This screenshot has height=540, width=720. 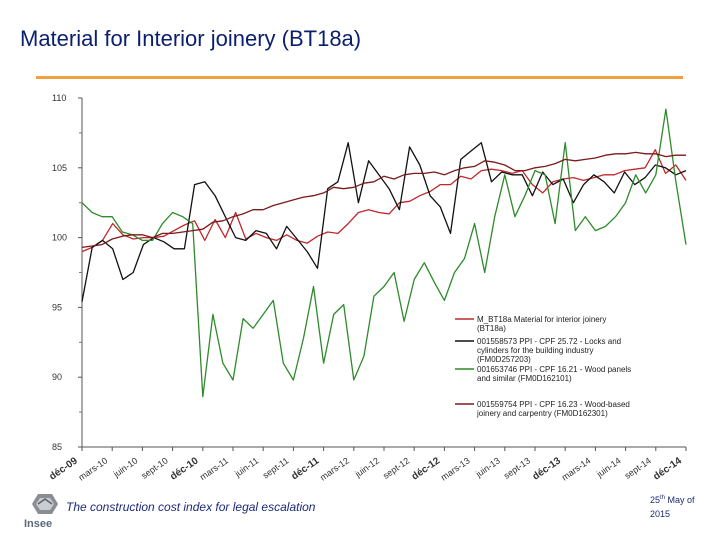 I want to click on x-tick-label: juin-14, so click(x=608, y=467).